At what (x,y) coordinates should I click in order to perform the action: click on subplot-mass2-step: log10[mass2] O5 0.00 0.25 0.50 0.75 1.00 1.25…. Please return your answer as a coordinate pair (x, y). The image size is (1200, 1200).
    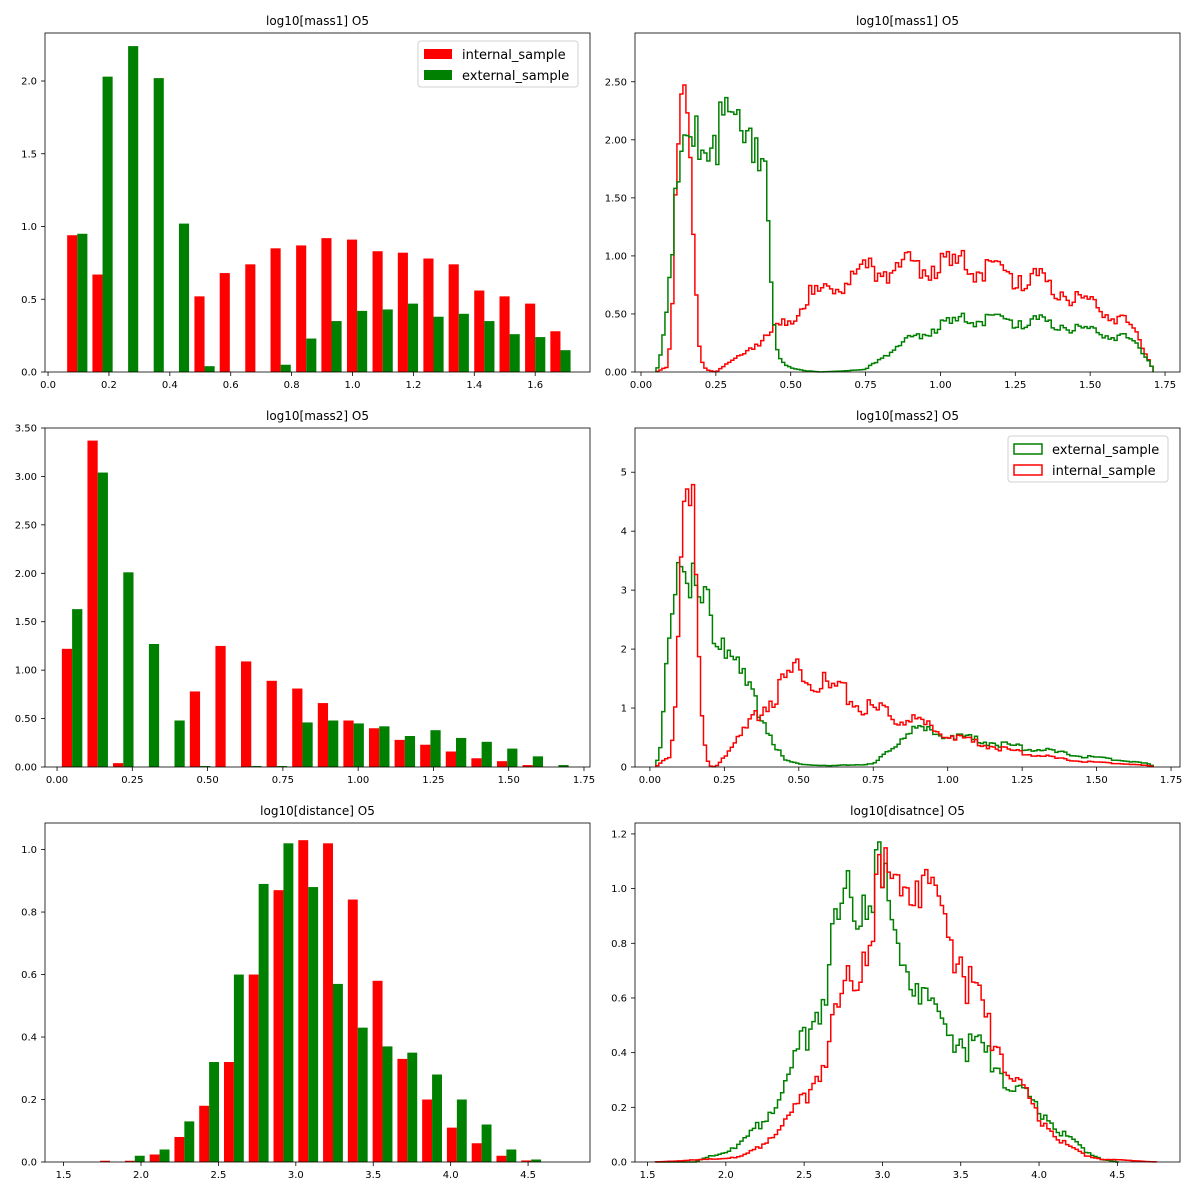
    Looking at the image, I should click on (902, 597).